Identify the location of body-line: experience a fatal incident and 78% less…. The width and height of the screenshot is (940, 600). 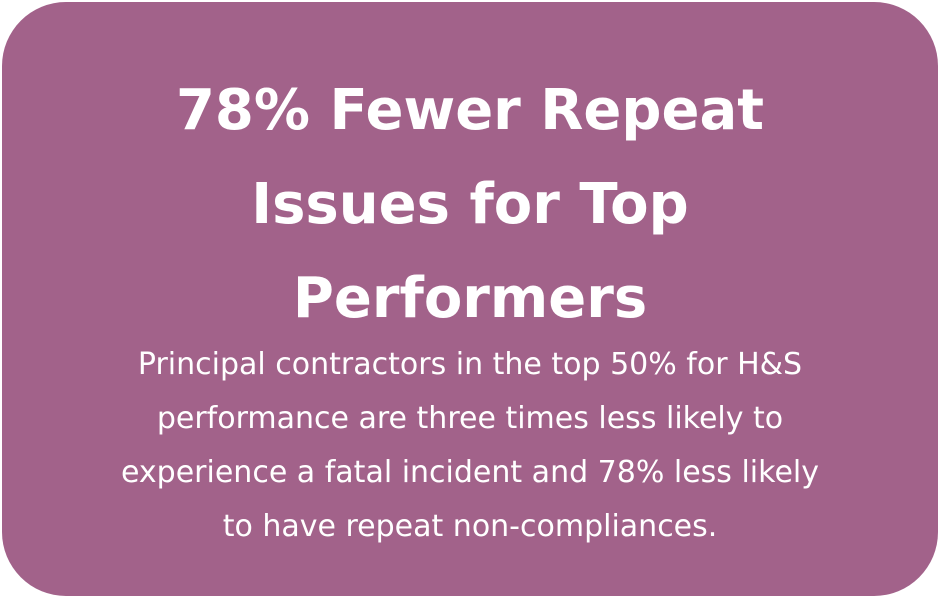
(470, 472).